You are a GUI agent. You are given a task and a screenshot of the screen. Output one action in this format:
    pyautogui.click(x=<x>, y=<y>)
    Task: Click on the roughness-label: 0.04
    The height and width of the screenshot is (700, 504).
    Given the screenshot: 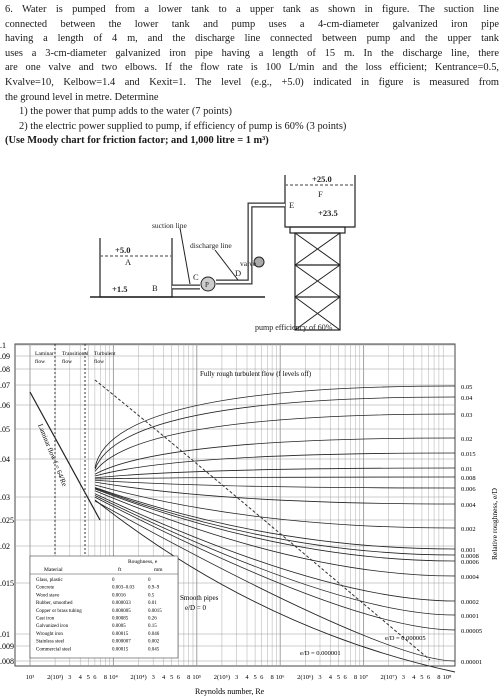 What is the action you would take?
    pyautogui.click(x=467, y=398)
    